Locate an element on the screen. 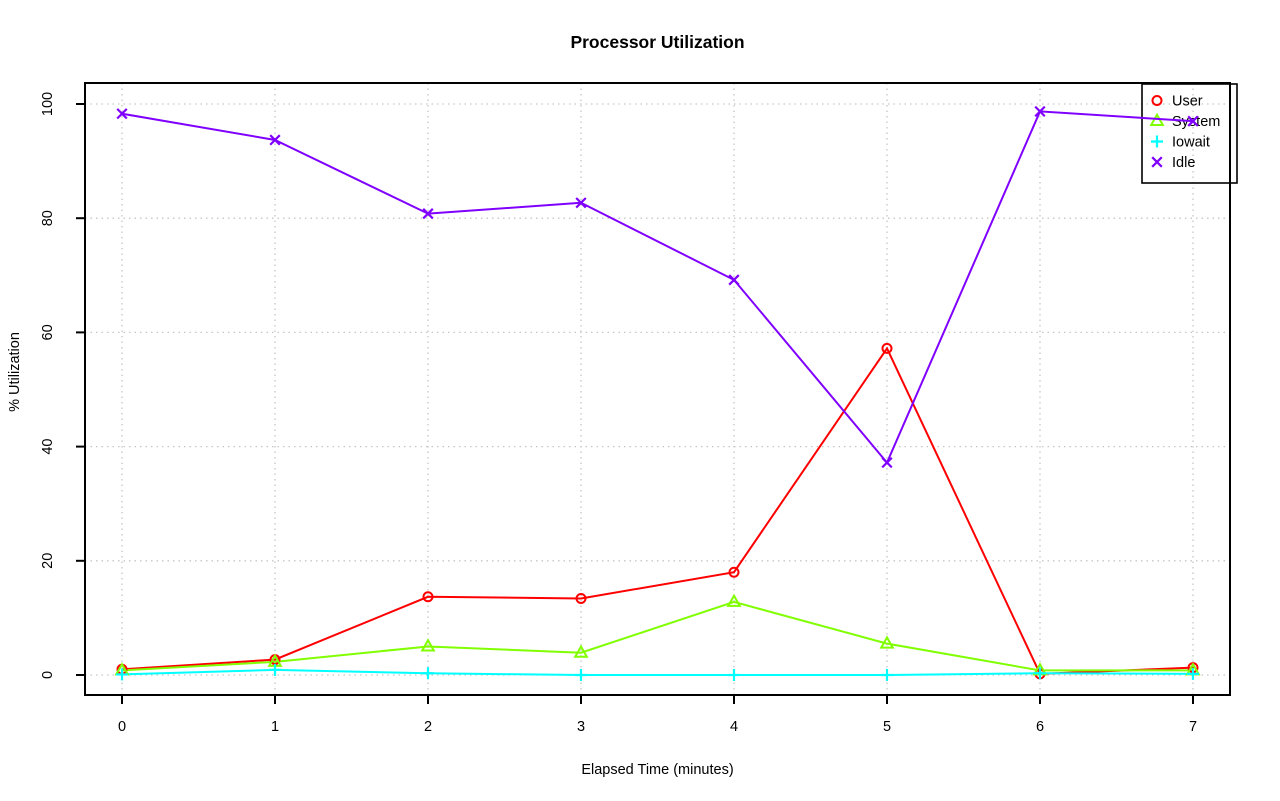 The width and height of the screenshot is (1280, 801). x-tick-label: 2 is located at coordinates (428, 727).